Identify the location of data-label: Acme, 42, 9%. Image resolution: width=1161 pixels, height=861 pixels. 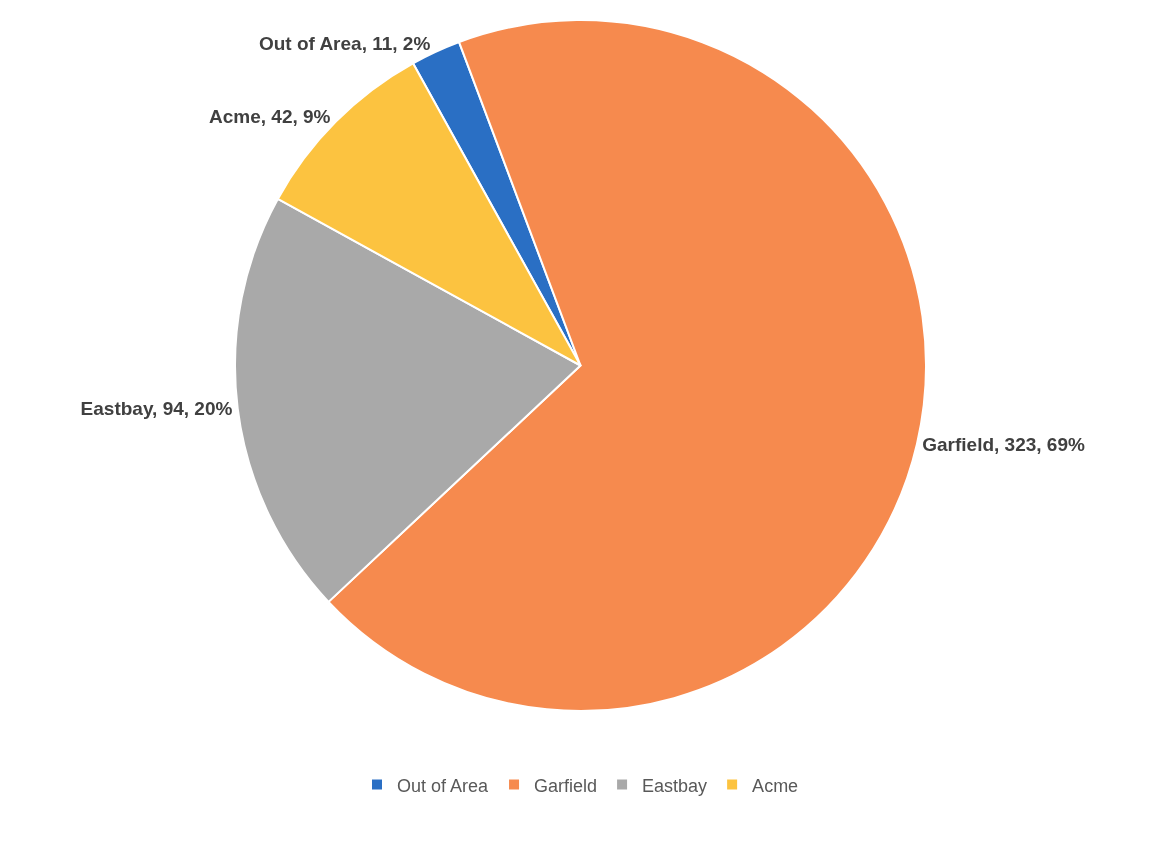
(270, 116).